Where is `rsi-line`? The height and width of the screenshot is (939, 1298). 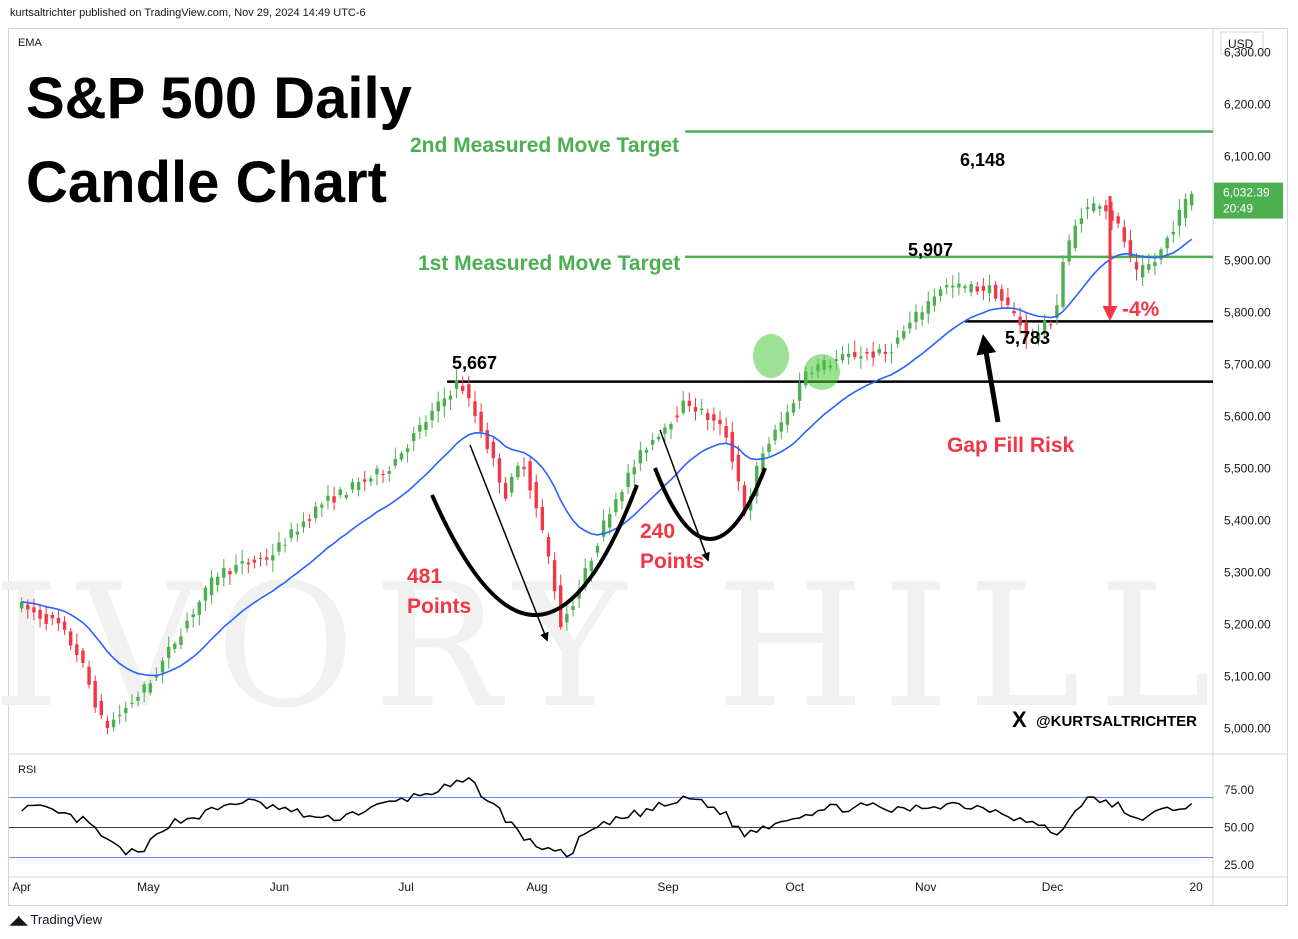 rsi-line is located at coordinates (607, 817).